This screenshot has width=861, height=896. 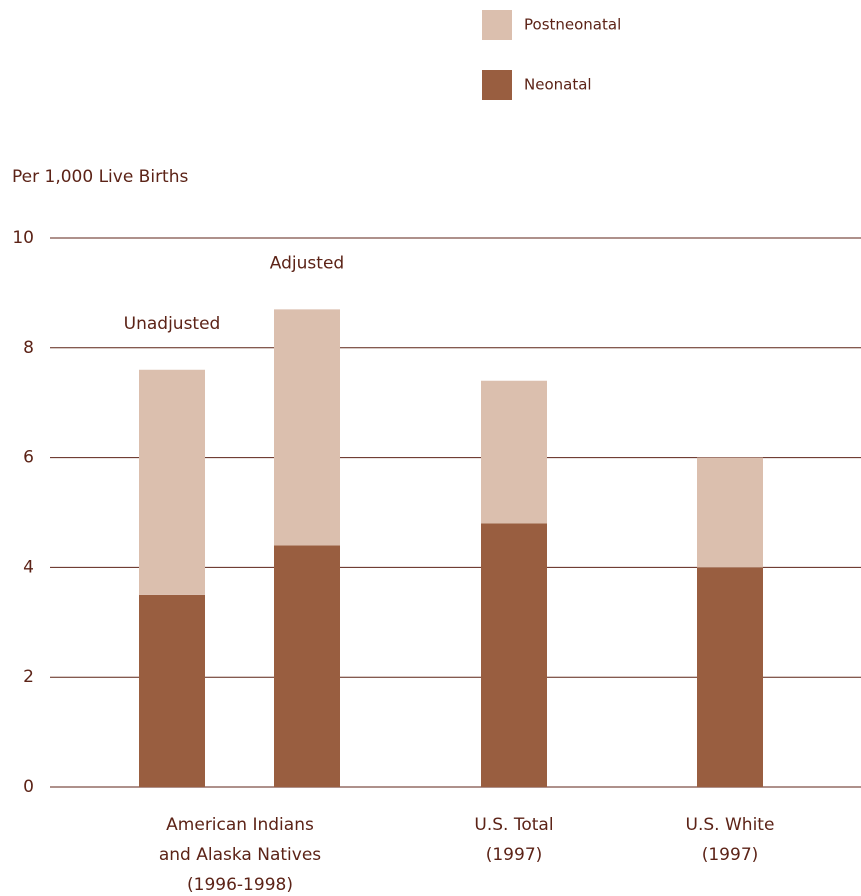 I want to click on y-tick-label: 6, so click(x=28, y=458).